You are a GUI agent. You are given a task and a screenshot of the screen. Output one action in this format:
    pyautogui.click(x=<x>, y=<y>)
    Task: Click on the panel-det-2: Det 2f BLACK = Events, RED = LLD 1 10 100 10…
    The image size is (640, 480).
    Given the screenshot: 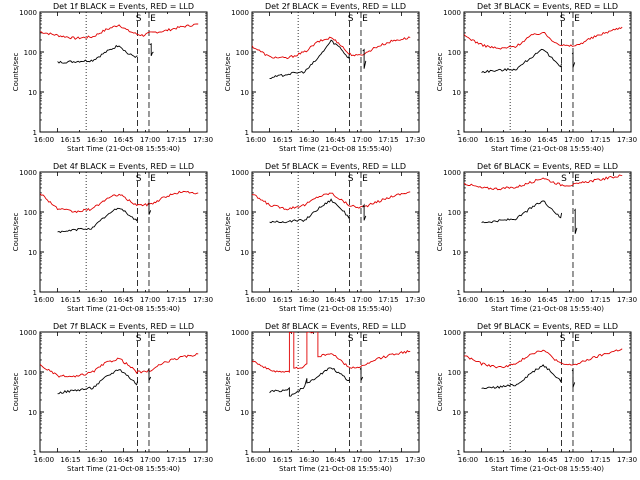 What is the action you would take?
    pyautogui.click(x=324, y=77)
    